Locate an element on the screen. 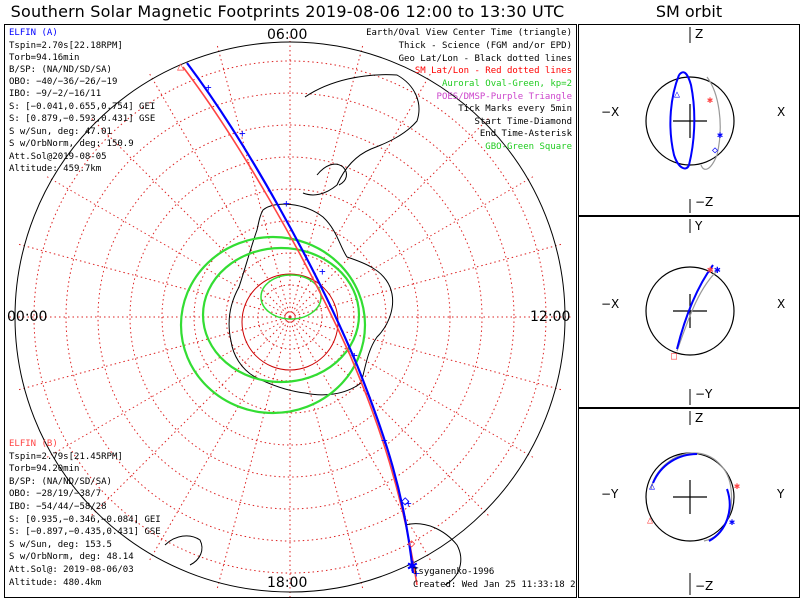 This screenshot has height=600, width=800. elfin-a-line: Tspin=2.70s[22.18RPM] is located at coordinates (66, 46).